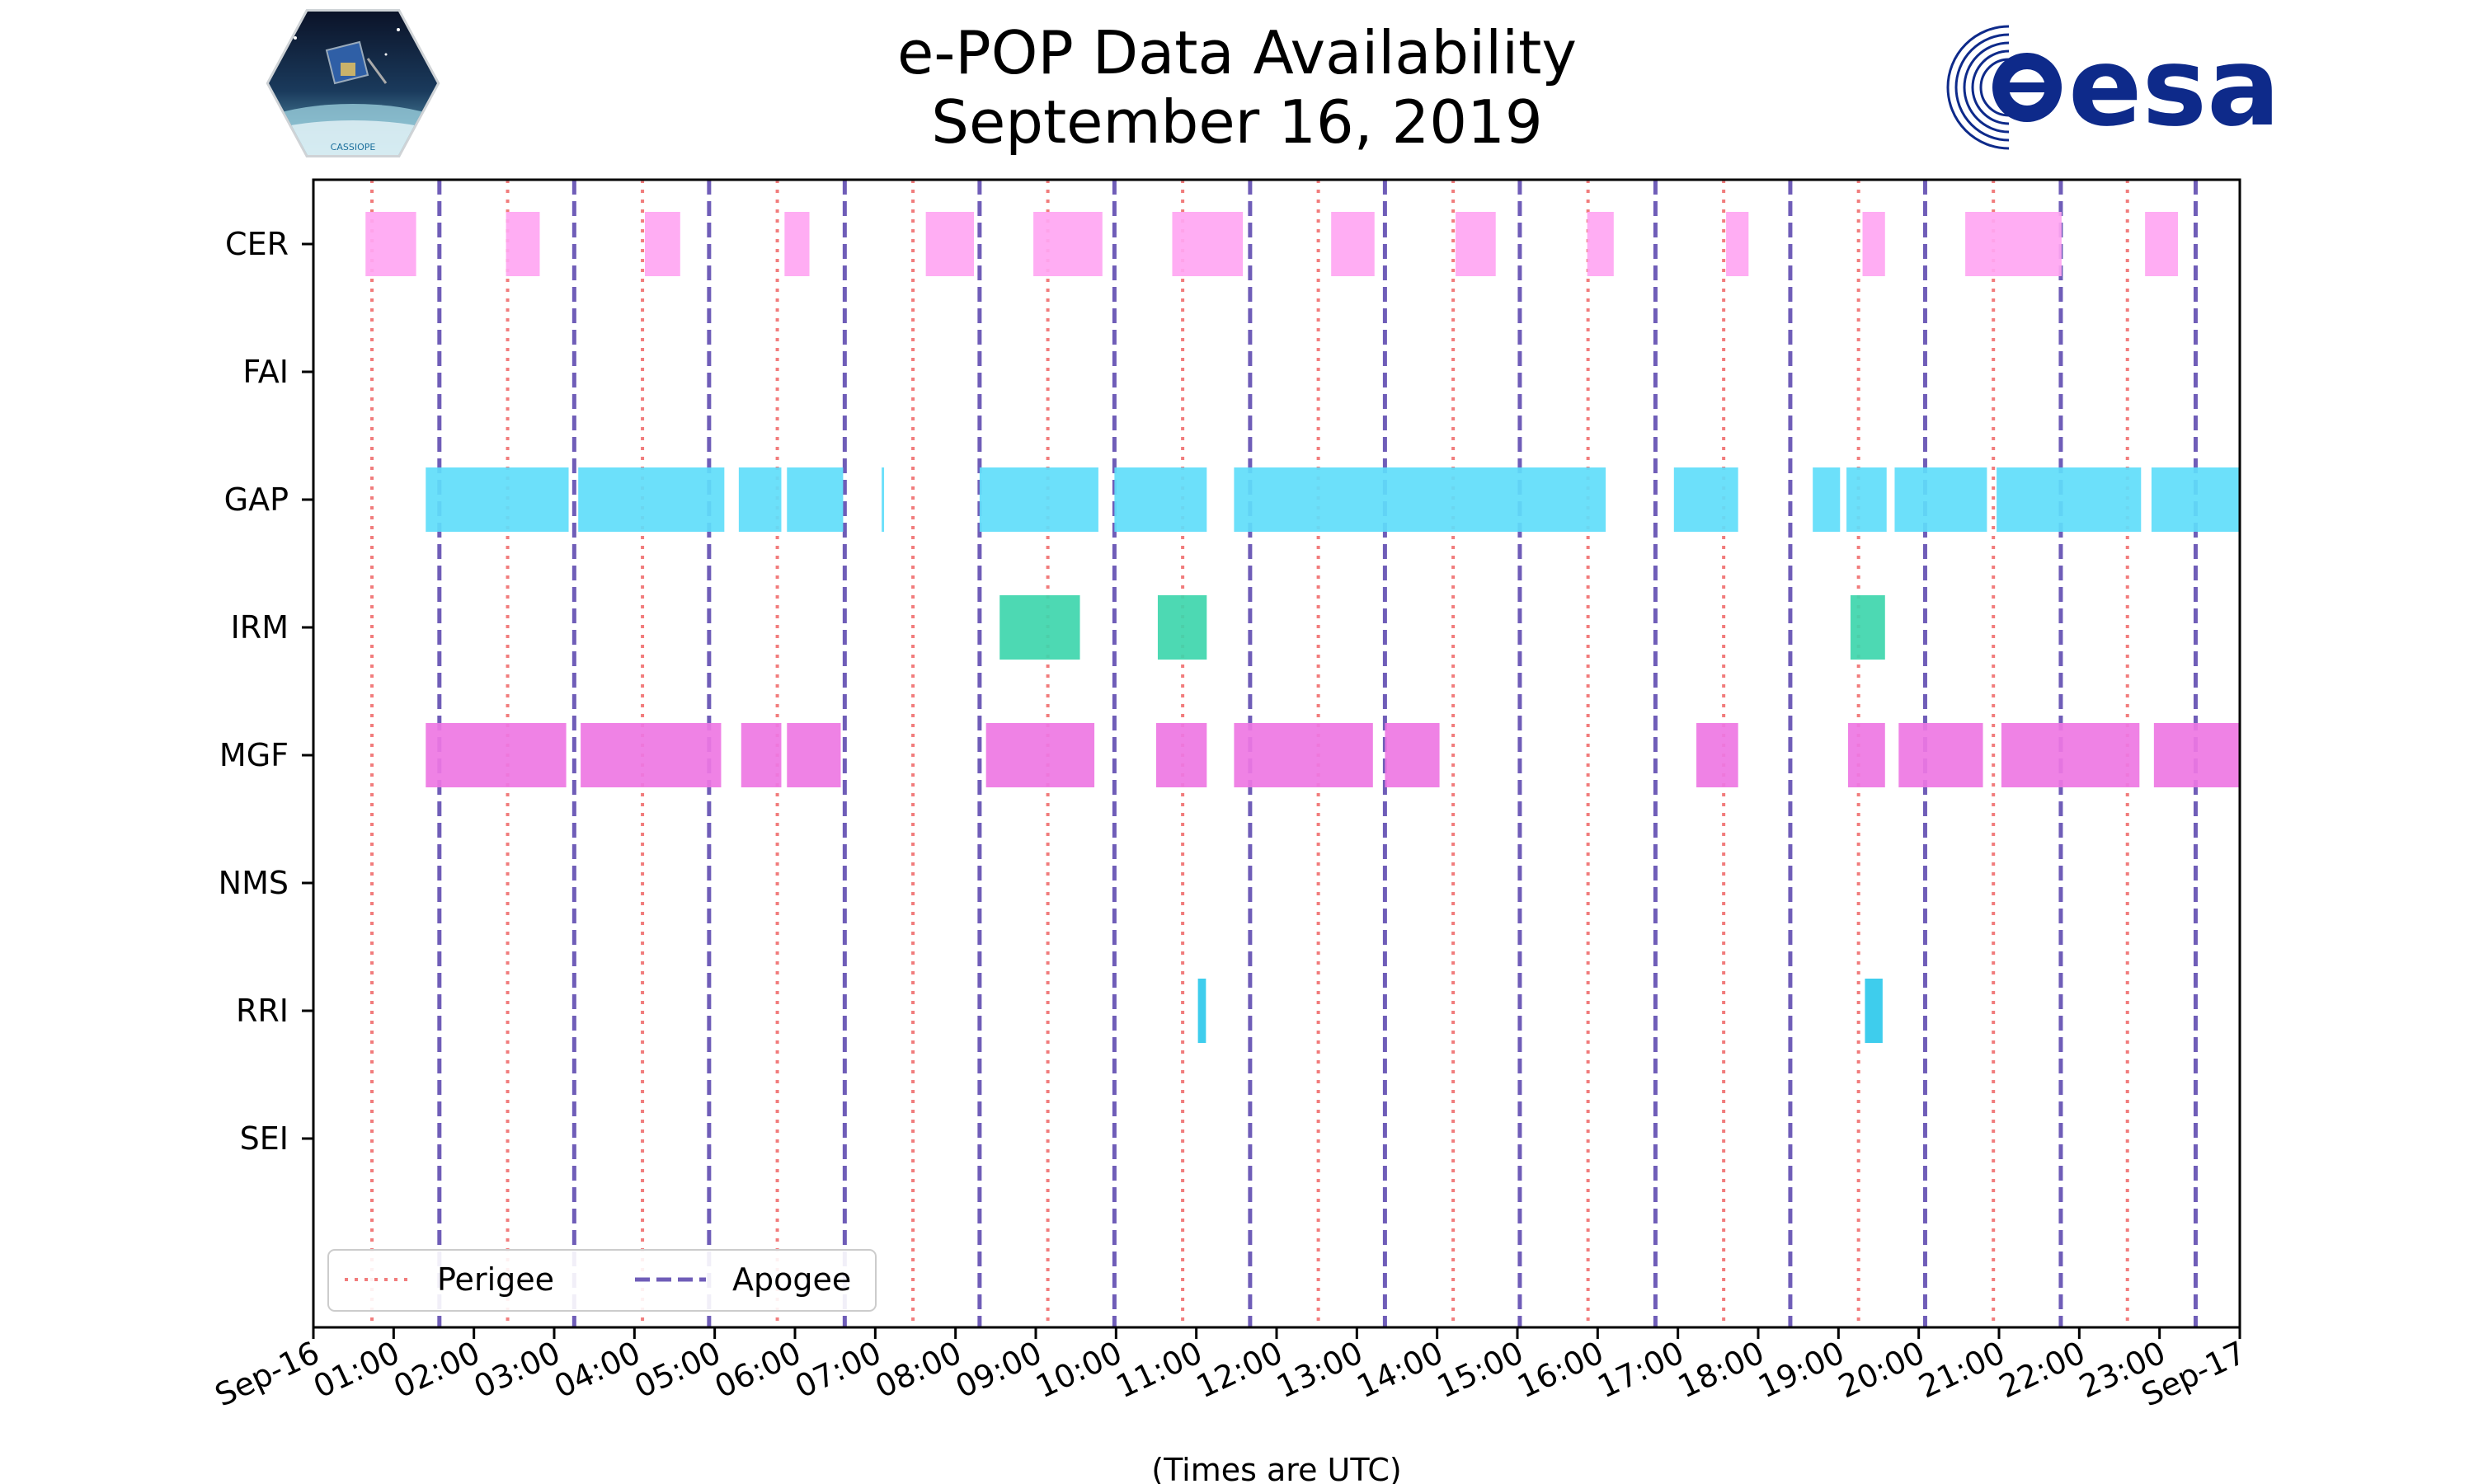 The height and width of the screenshot is (1484, 2474). I want to click on y-tick-label-sei: SEI, so click(264, 1138).